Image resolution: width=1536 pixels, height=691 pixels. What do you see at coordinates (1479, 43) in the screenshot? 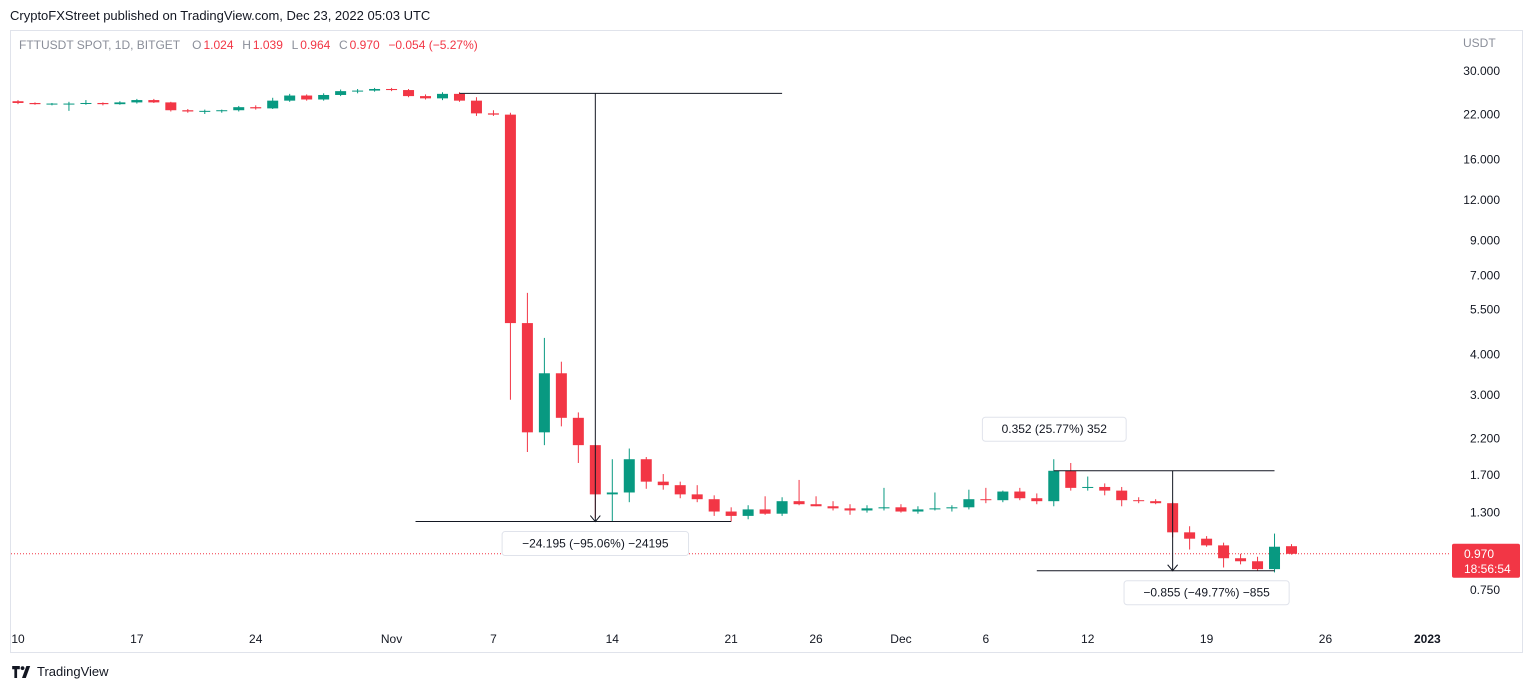
I see `y-axis-title: USDT` at bounding box center [1479, 43].